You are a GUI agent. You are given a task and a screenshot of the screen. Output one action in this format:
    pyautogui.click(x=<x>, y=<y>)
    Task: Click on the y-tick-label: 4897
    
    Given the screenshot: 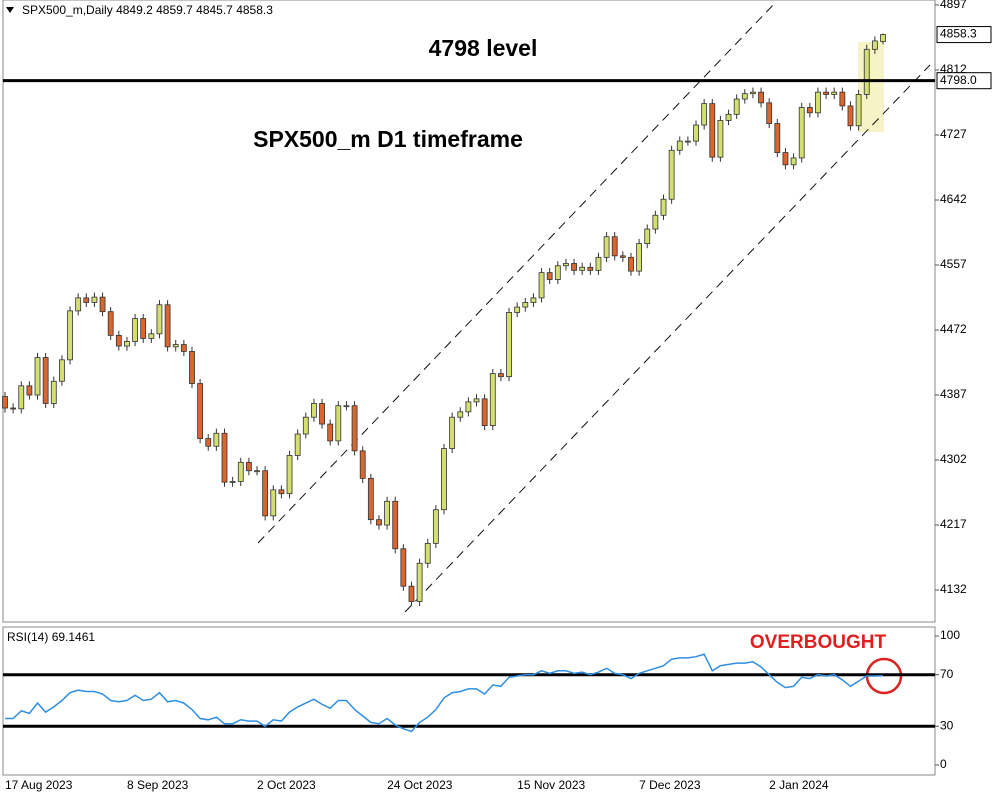 What is the action you would take?
    pyautogui.click(x=953, y=5)
    